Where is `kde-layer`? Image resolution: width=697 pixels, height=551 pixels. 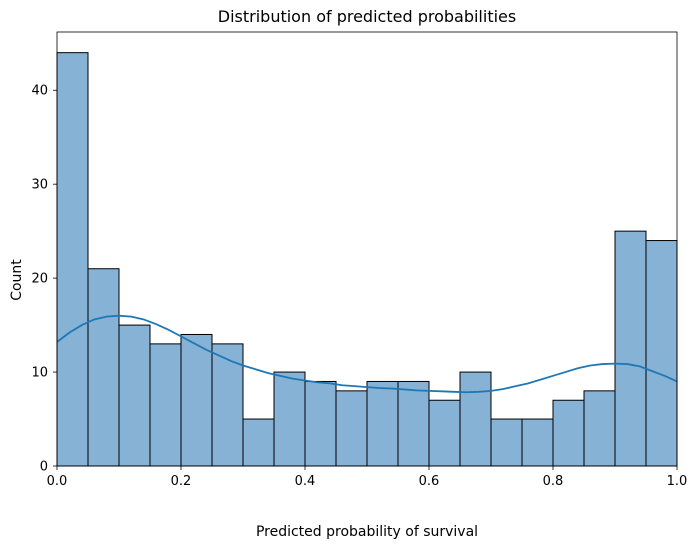 kde-layer is located at coordinates (367, 354).